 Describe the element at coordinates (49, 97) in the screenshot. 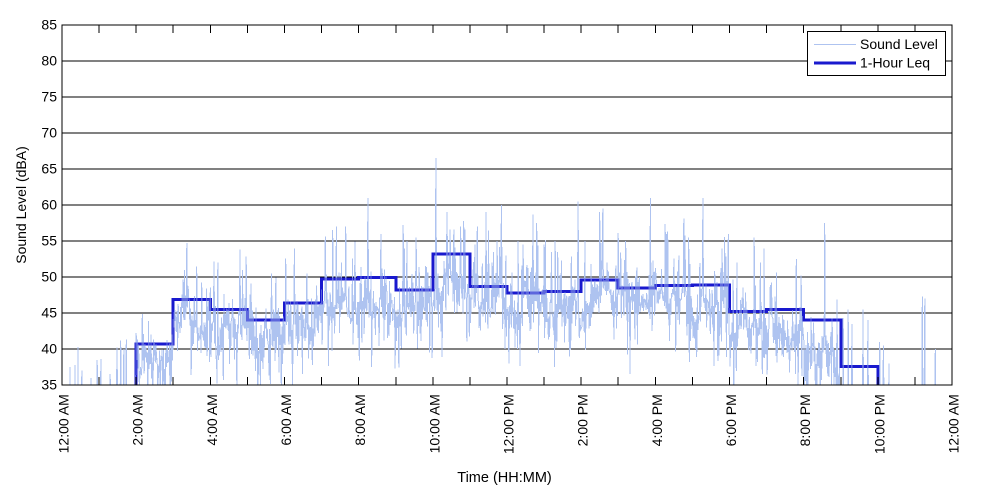

I see `svg-text: 75` at that location.